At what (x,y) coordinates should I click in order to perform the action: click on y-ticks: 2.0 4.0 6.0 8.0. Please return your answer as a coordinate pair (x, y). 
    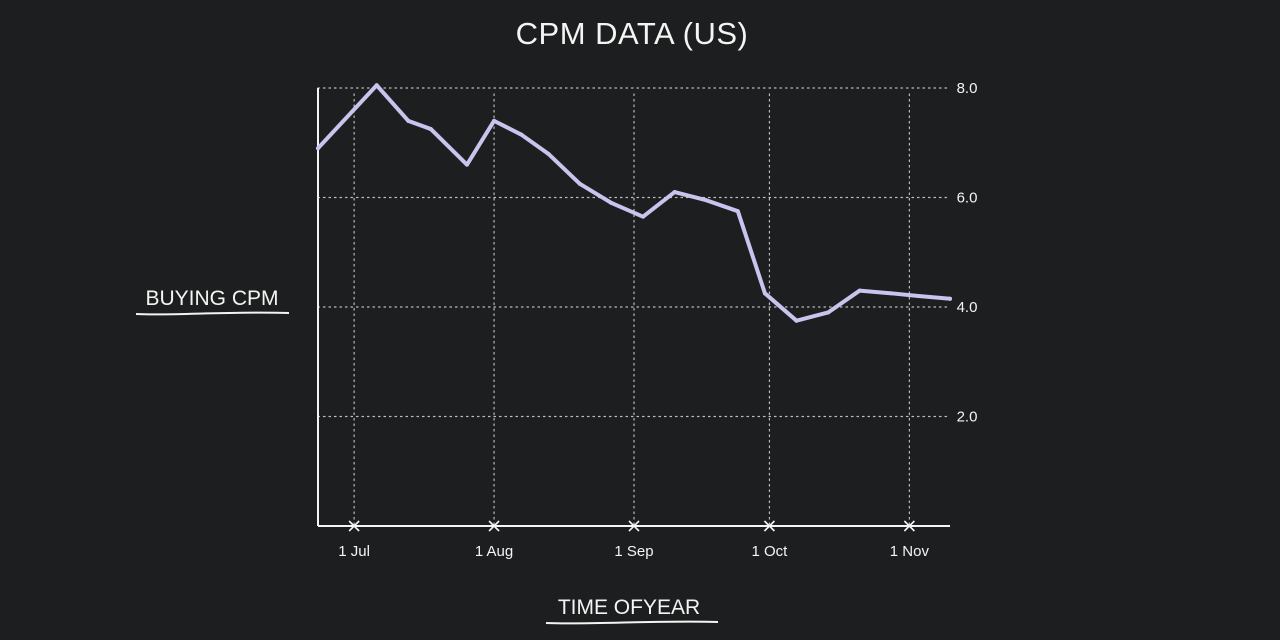
    Looking at the image, I should click on (967, 253).